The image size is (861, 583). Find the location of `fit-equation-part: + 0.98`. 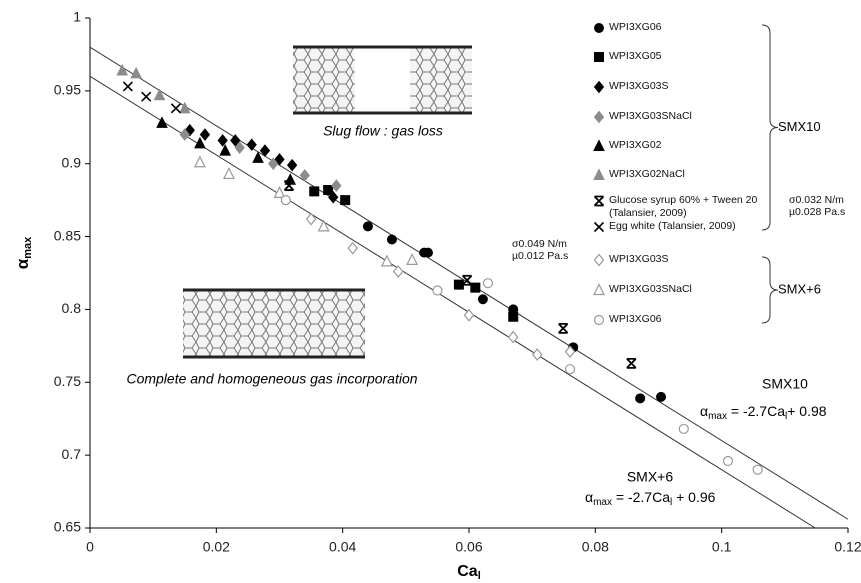

fit-equation-part: + 0.98 is located at coordinates (807, 411).